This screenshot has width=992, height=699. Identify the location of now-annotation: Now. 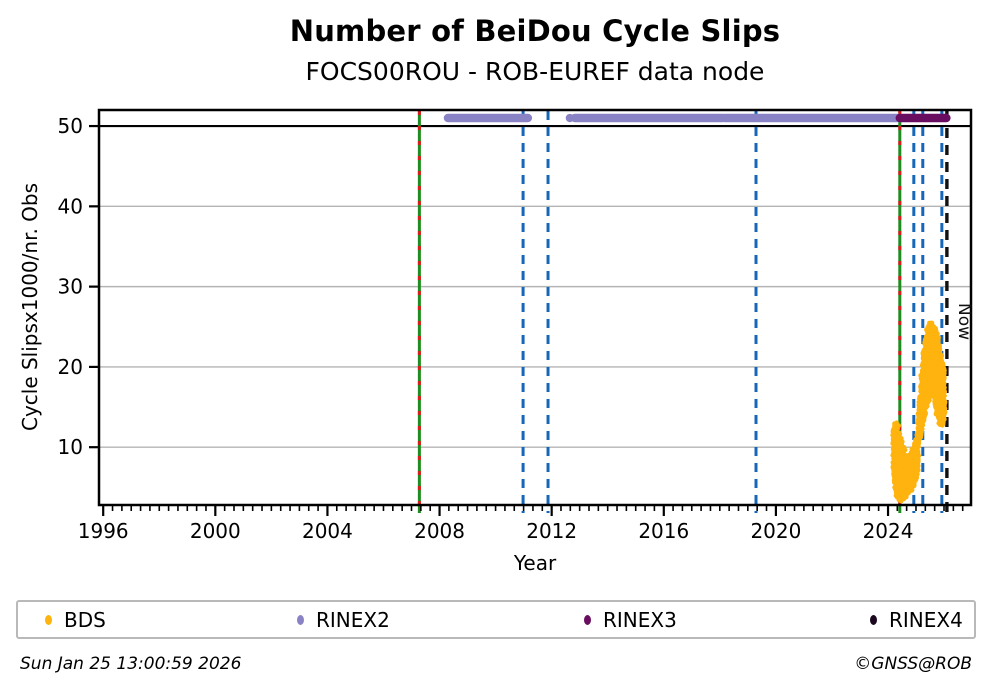
(964, 321).